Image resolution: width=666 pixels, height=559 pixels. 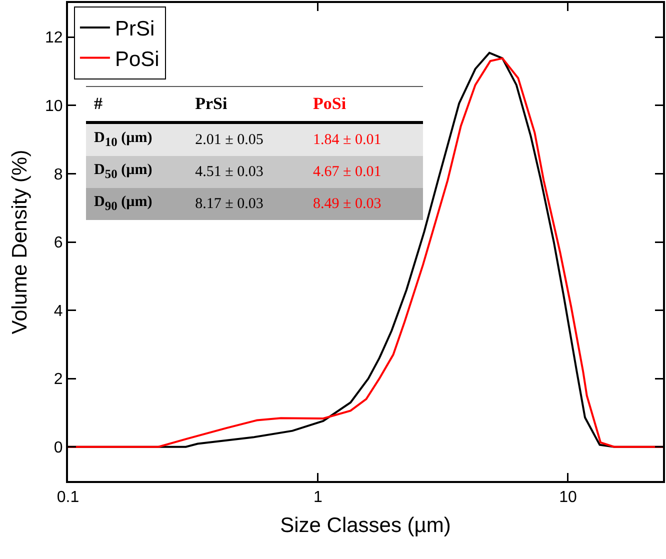 I want to click on y-tick-label: 0, so click(x=58, y=447).